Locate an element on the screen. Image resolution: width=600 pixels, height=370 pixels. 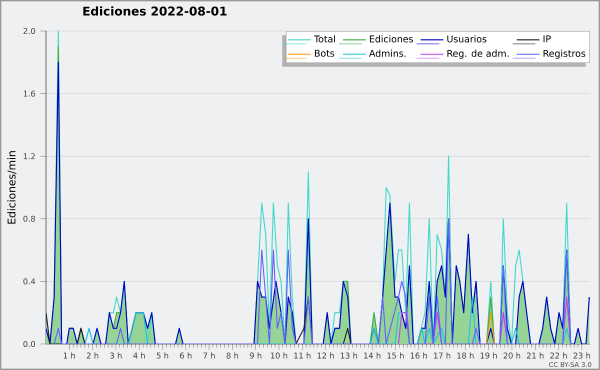
x-tick-label: 19 h is located at coordinates (488, 355).